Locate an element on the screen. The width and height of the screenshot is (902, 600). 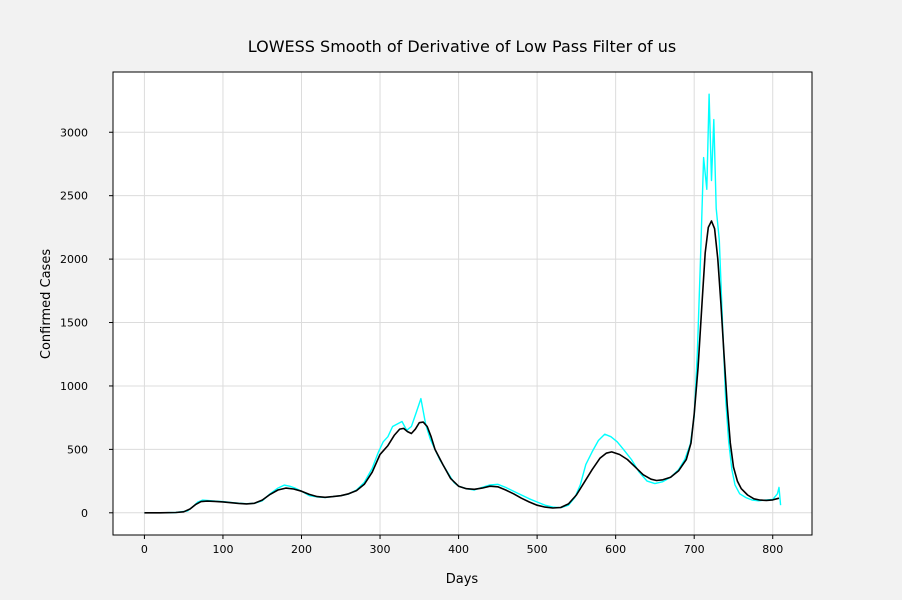
y-tick-label: 1500 is located at coordinates (74, 323).